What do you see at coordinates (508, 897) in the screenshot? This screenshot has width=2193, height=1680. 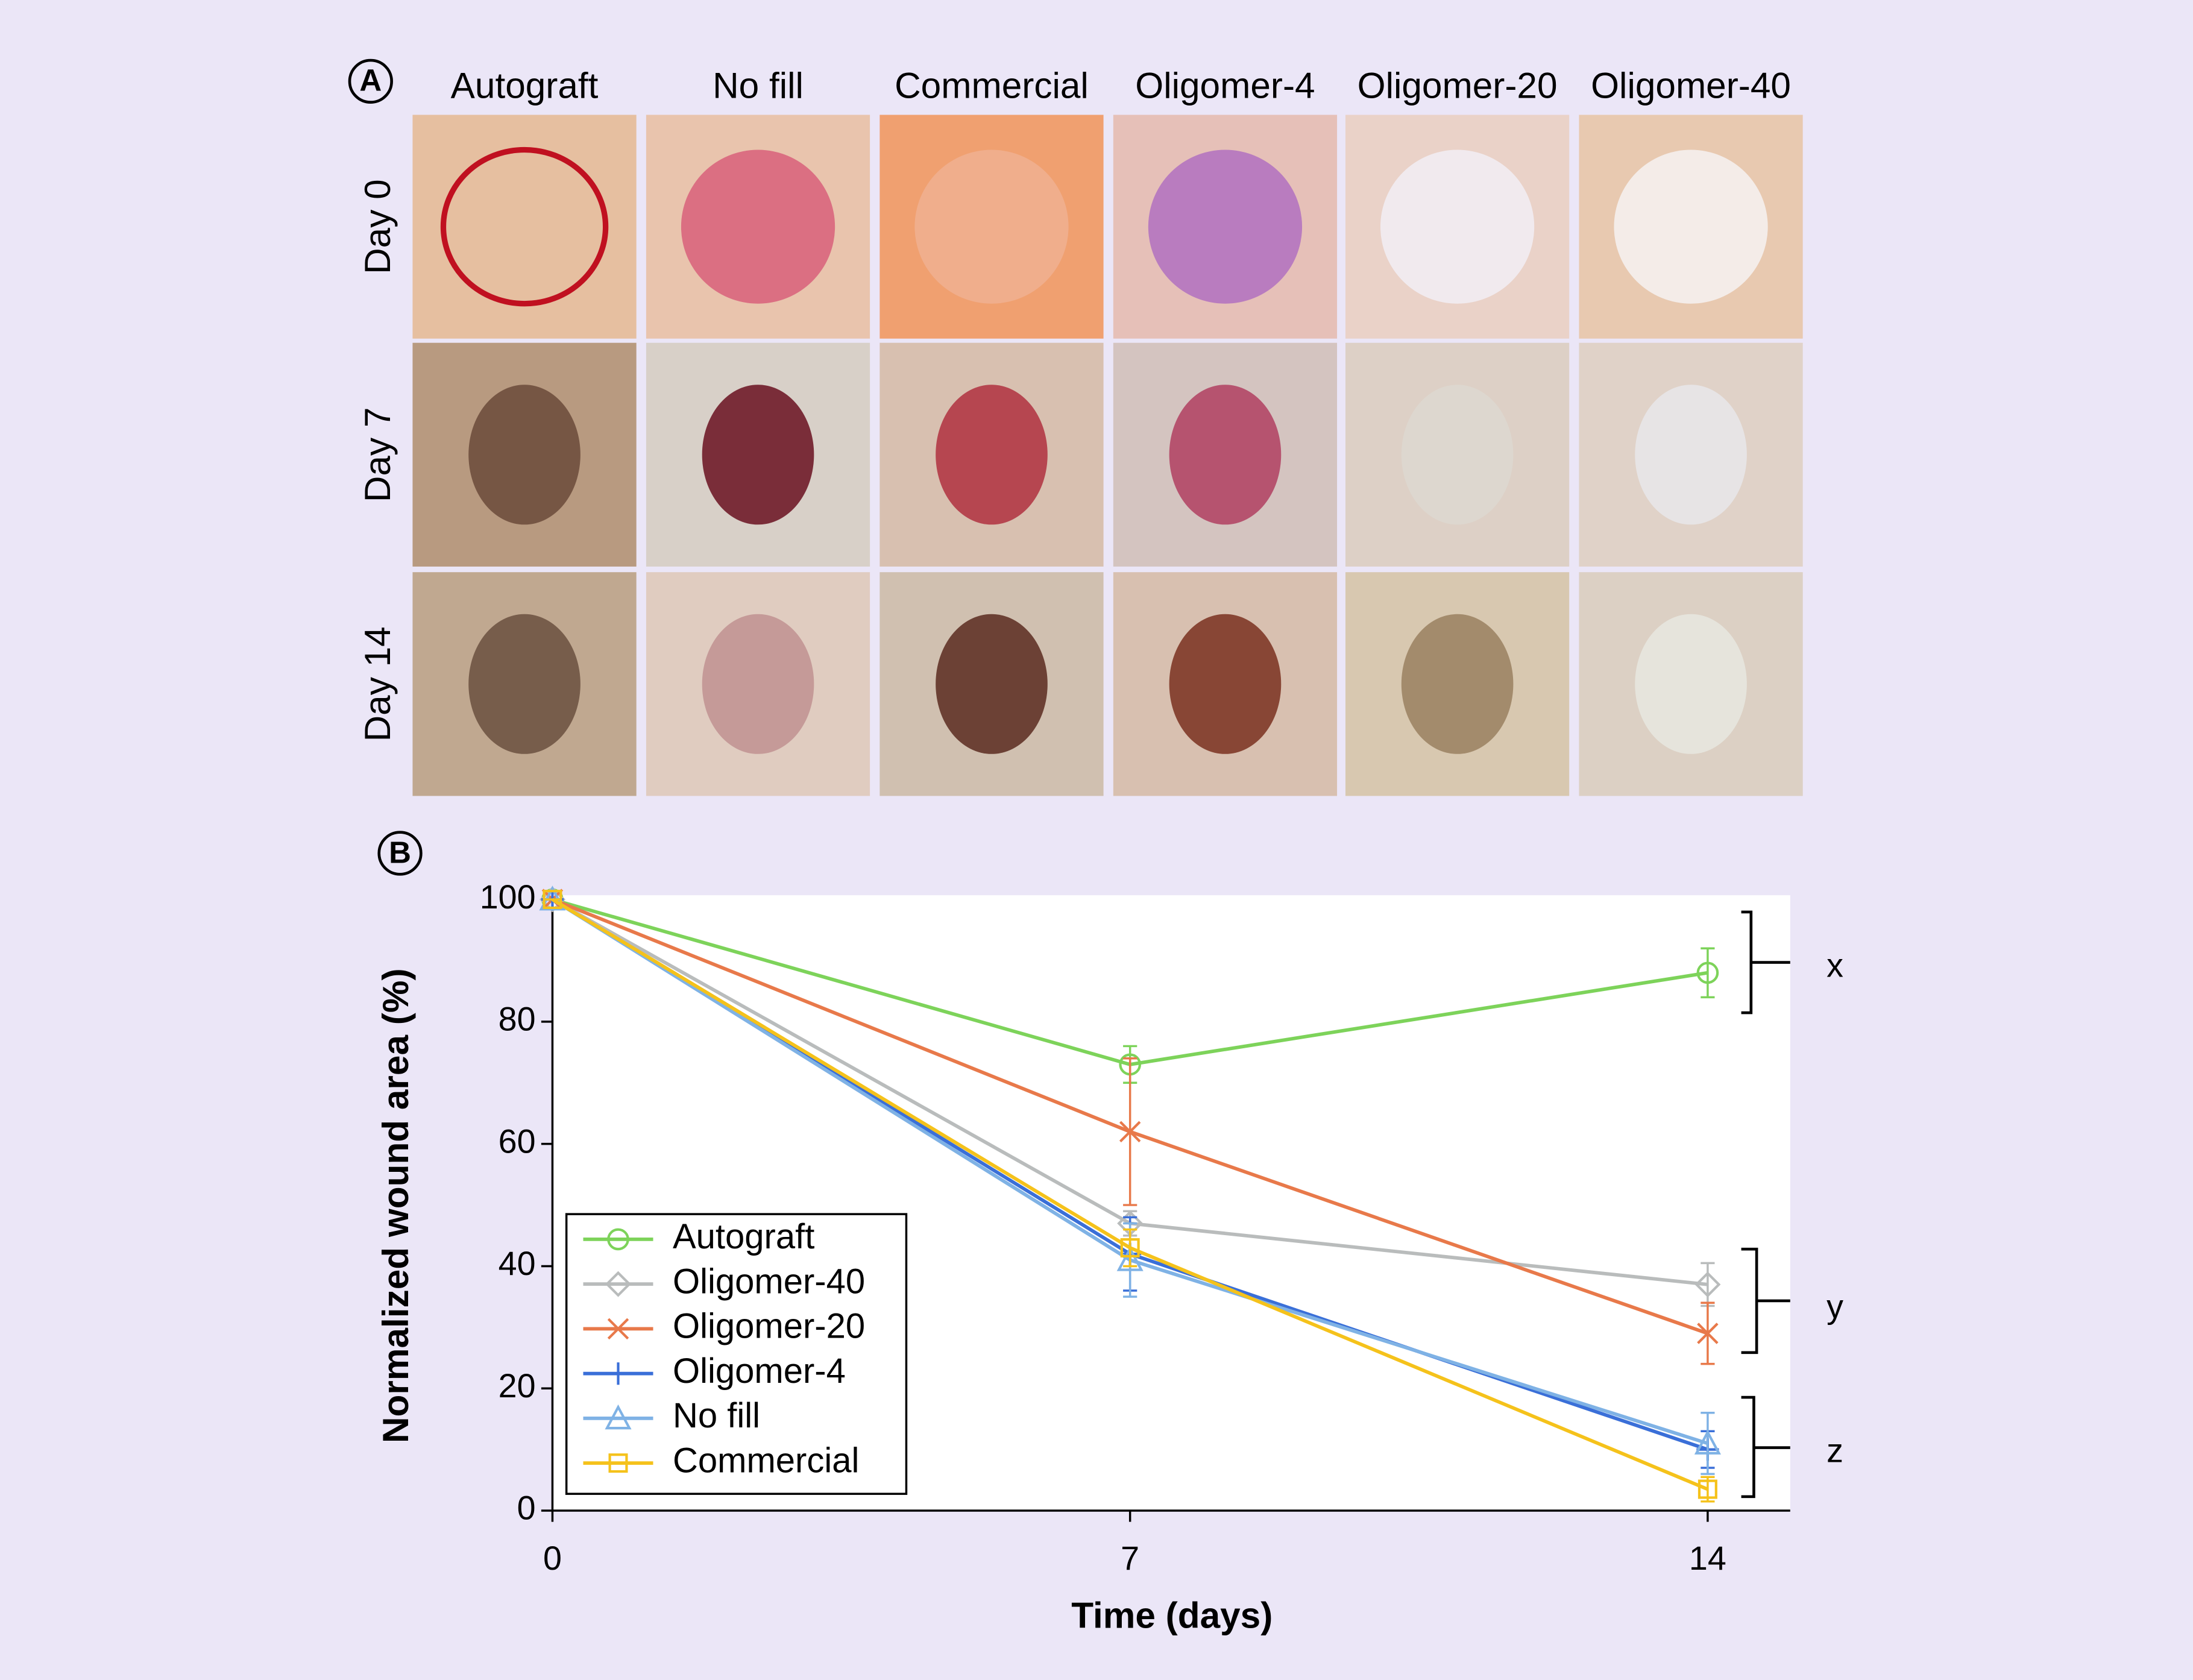 I see `y-tick-label: 100` at bounding box center [508, 897].